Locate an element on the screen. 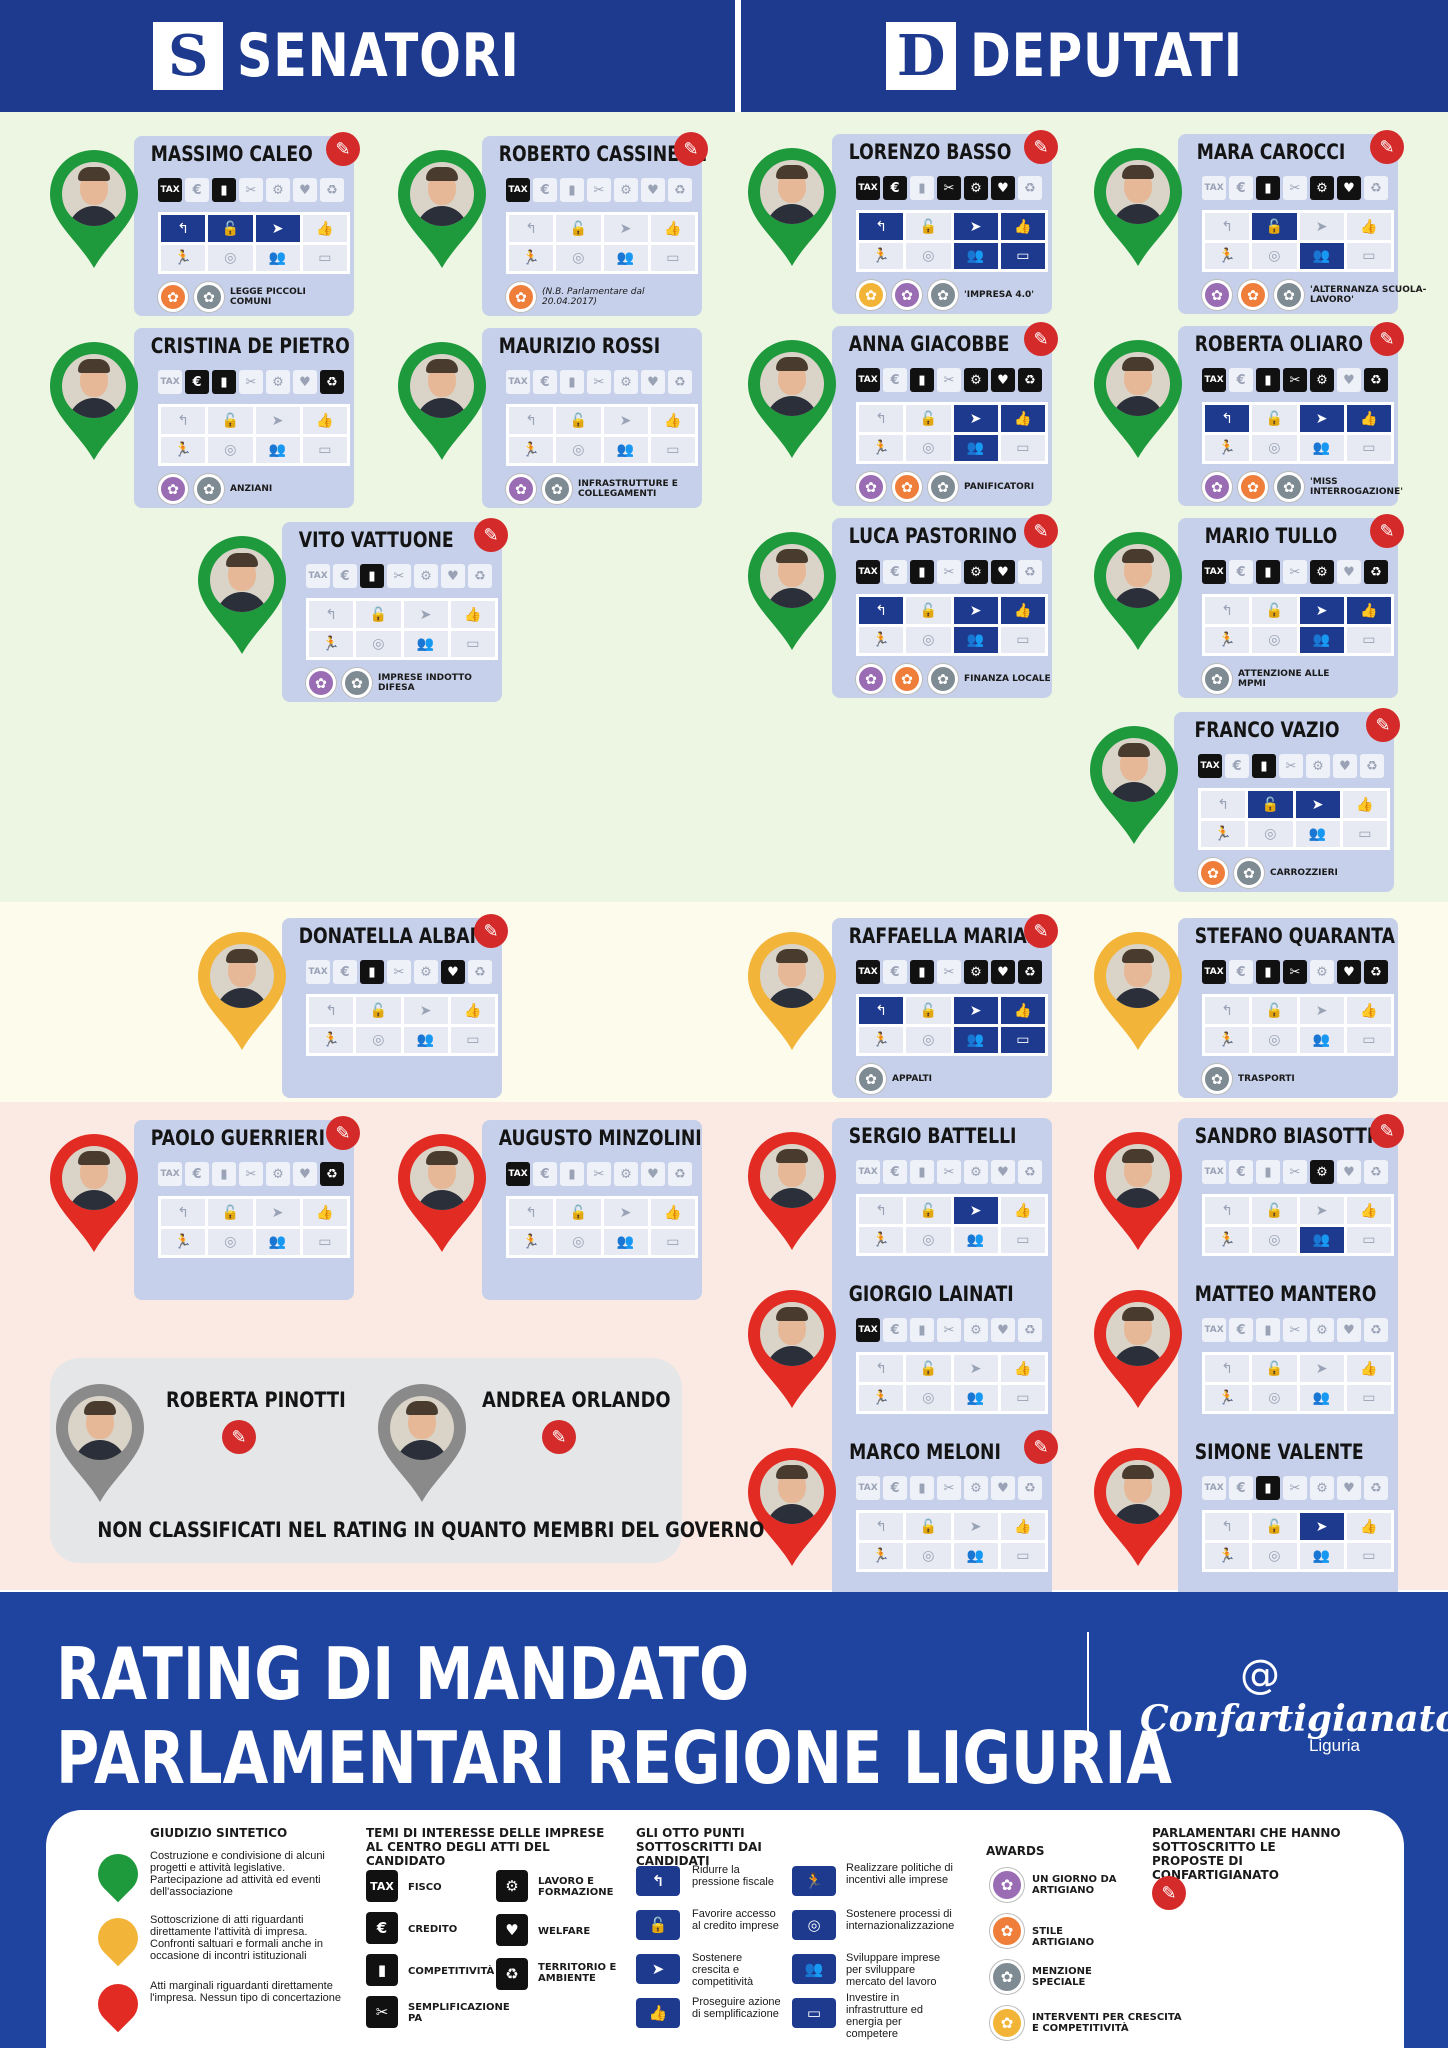  politician-name: RAFFAELLA MARIANI is located at coordinates (925, 936).